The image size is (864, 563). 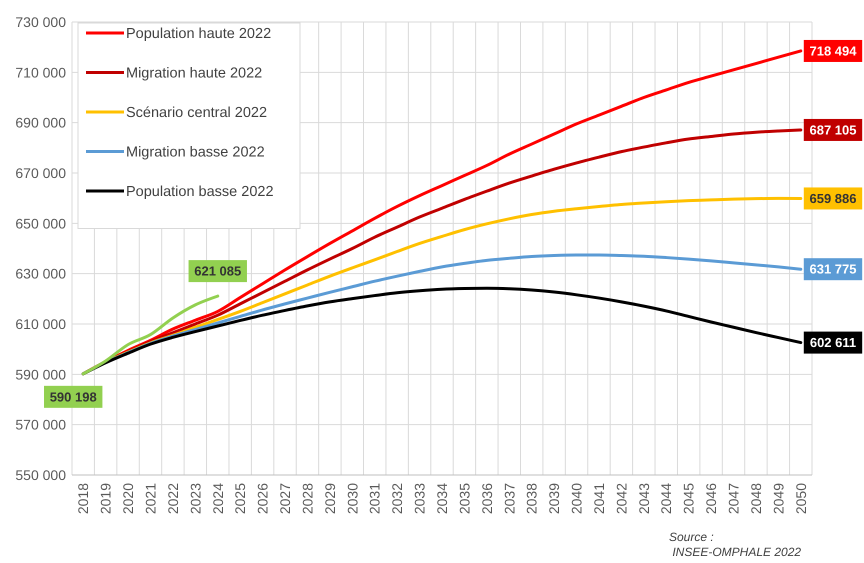 What do you see at coordinates (734, 498) in the screenshot?
I see `x-tick-label: 2047` at bounding box center [734, 498].